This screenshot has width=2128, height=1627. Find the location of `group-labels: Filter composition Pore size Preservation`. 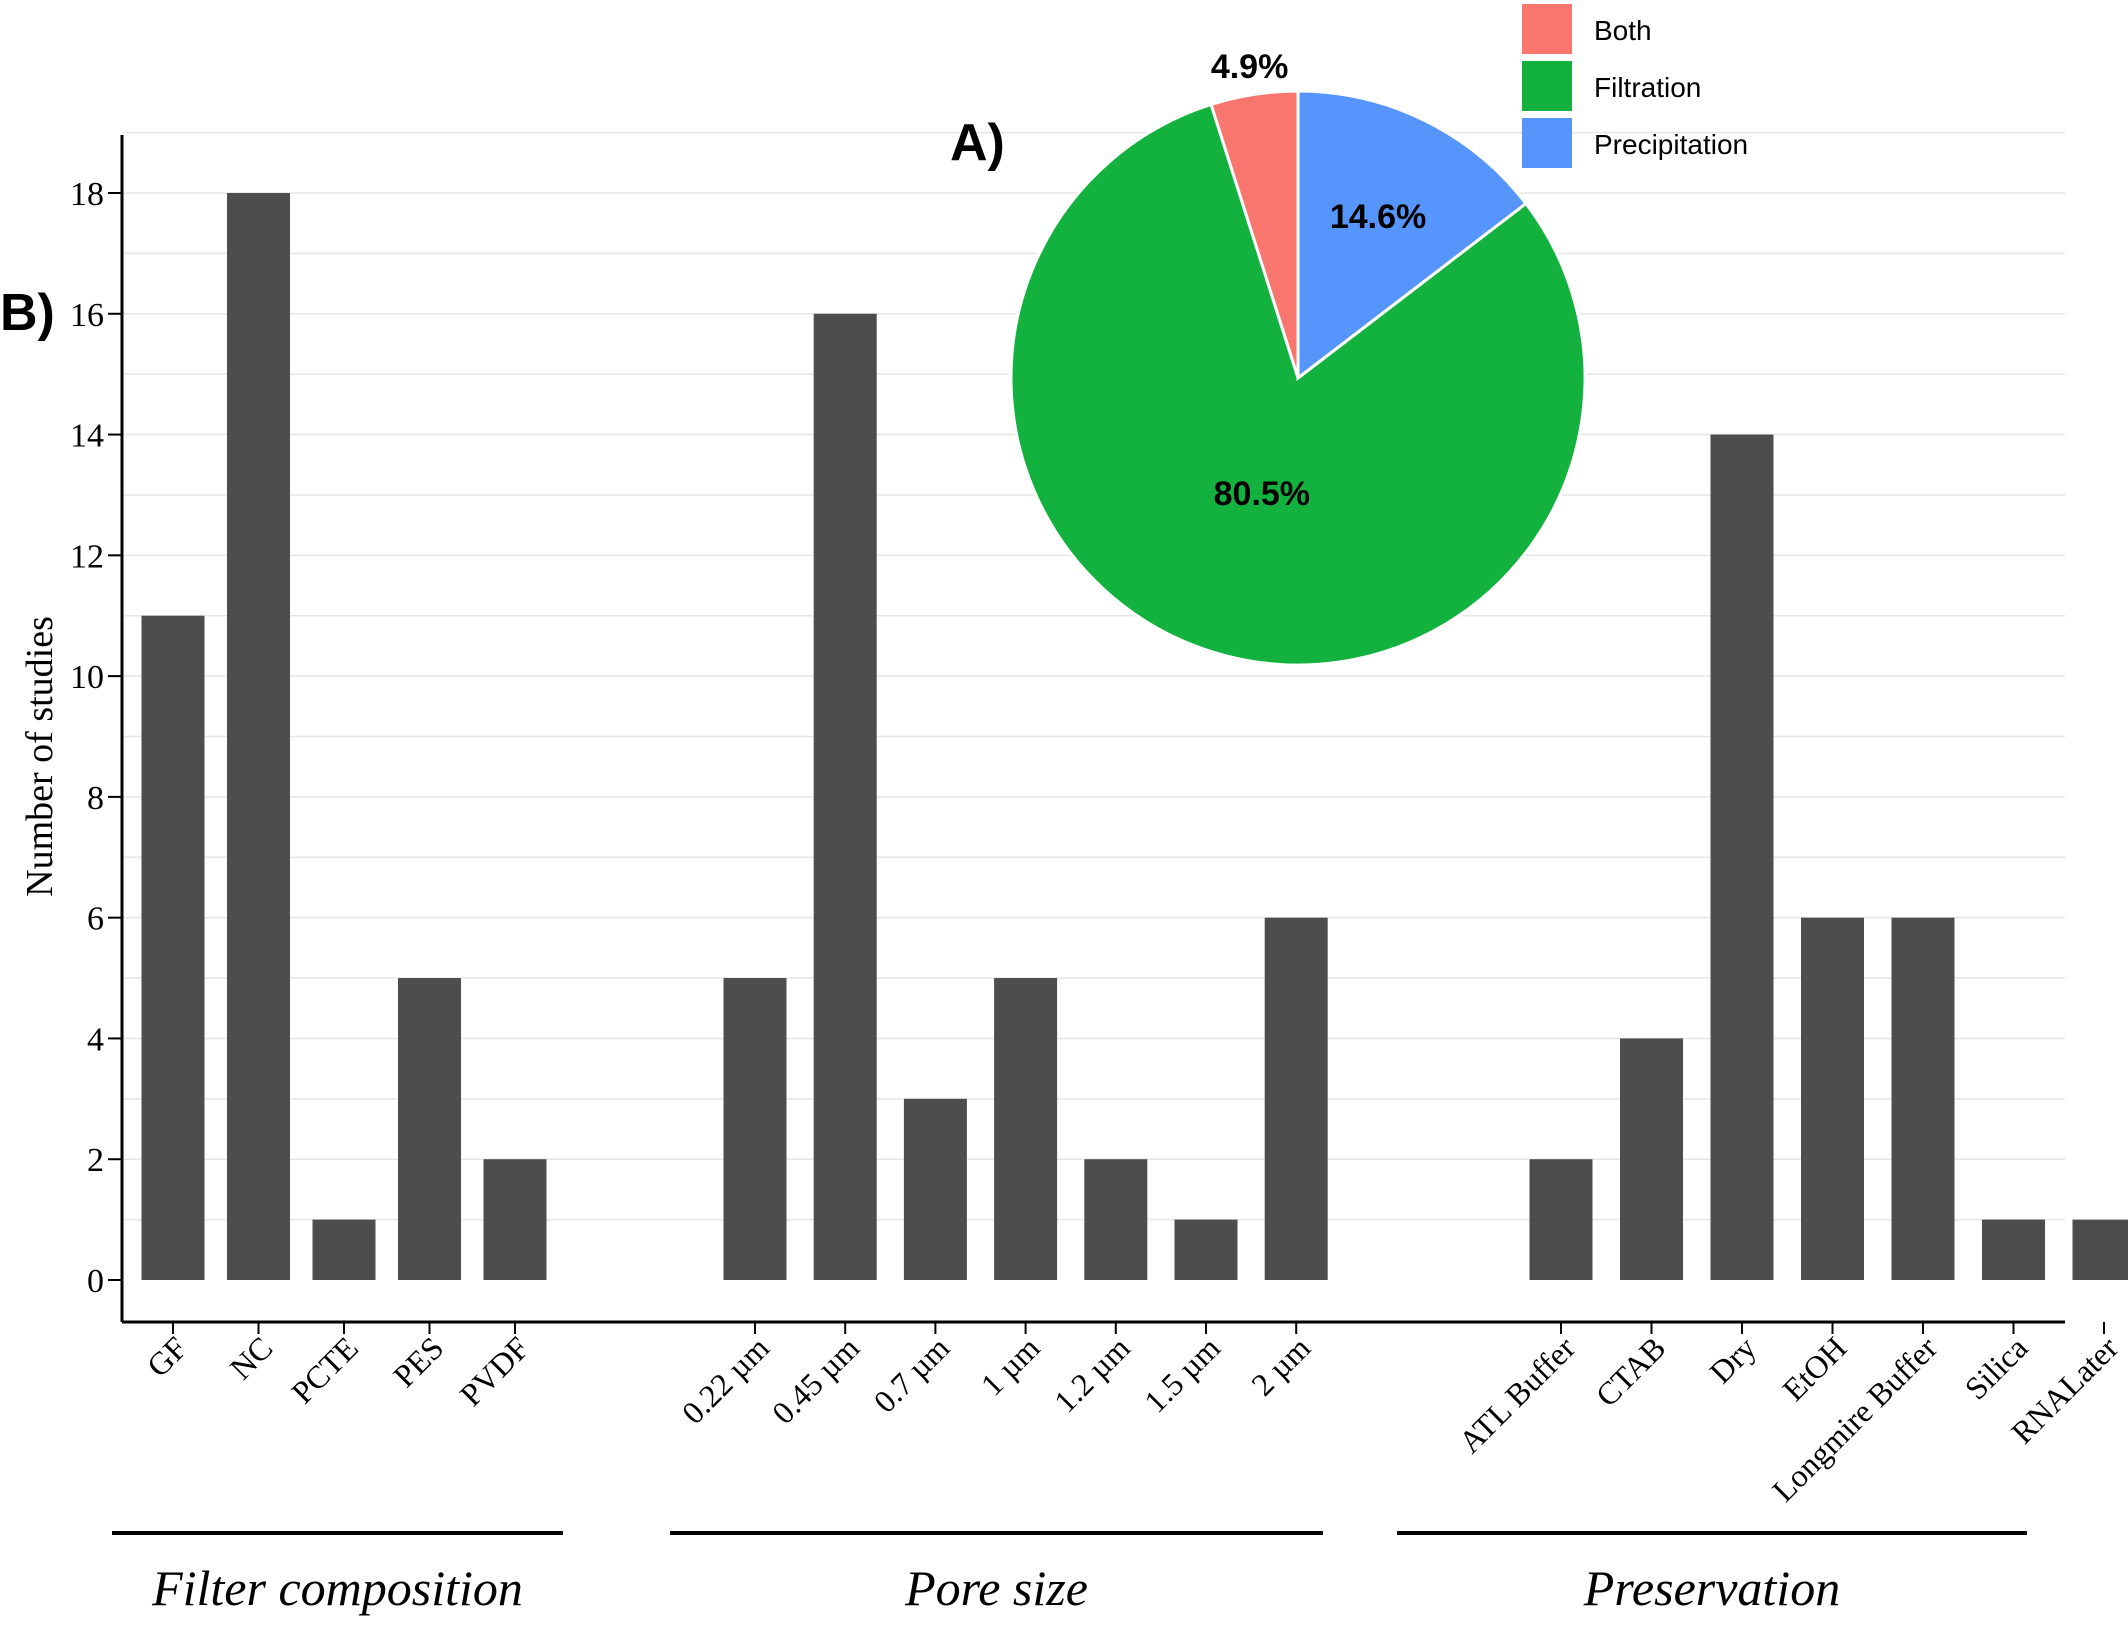

group-labels: Filter composition Pore size Preservation is located at coordinates (1069, 1574).